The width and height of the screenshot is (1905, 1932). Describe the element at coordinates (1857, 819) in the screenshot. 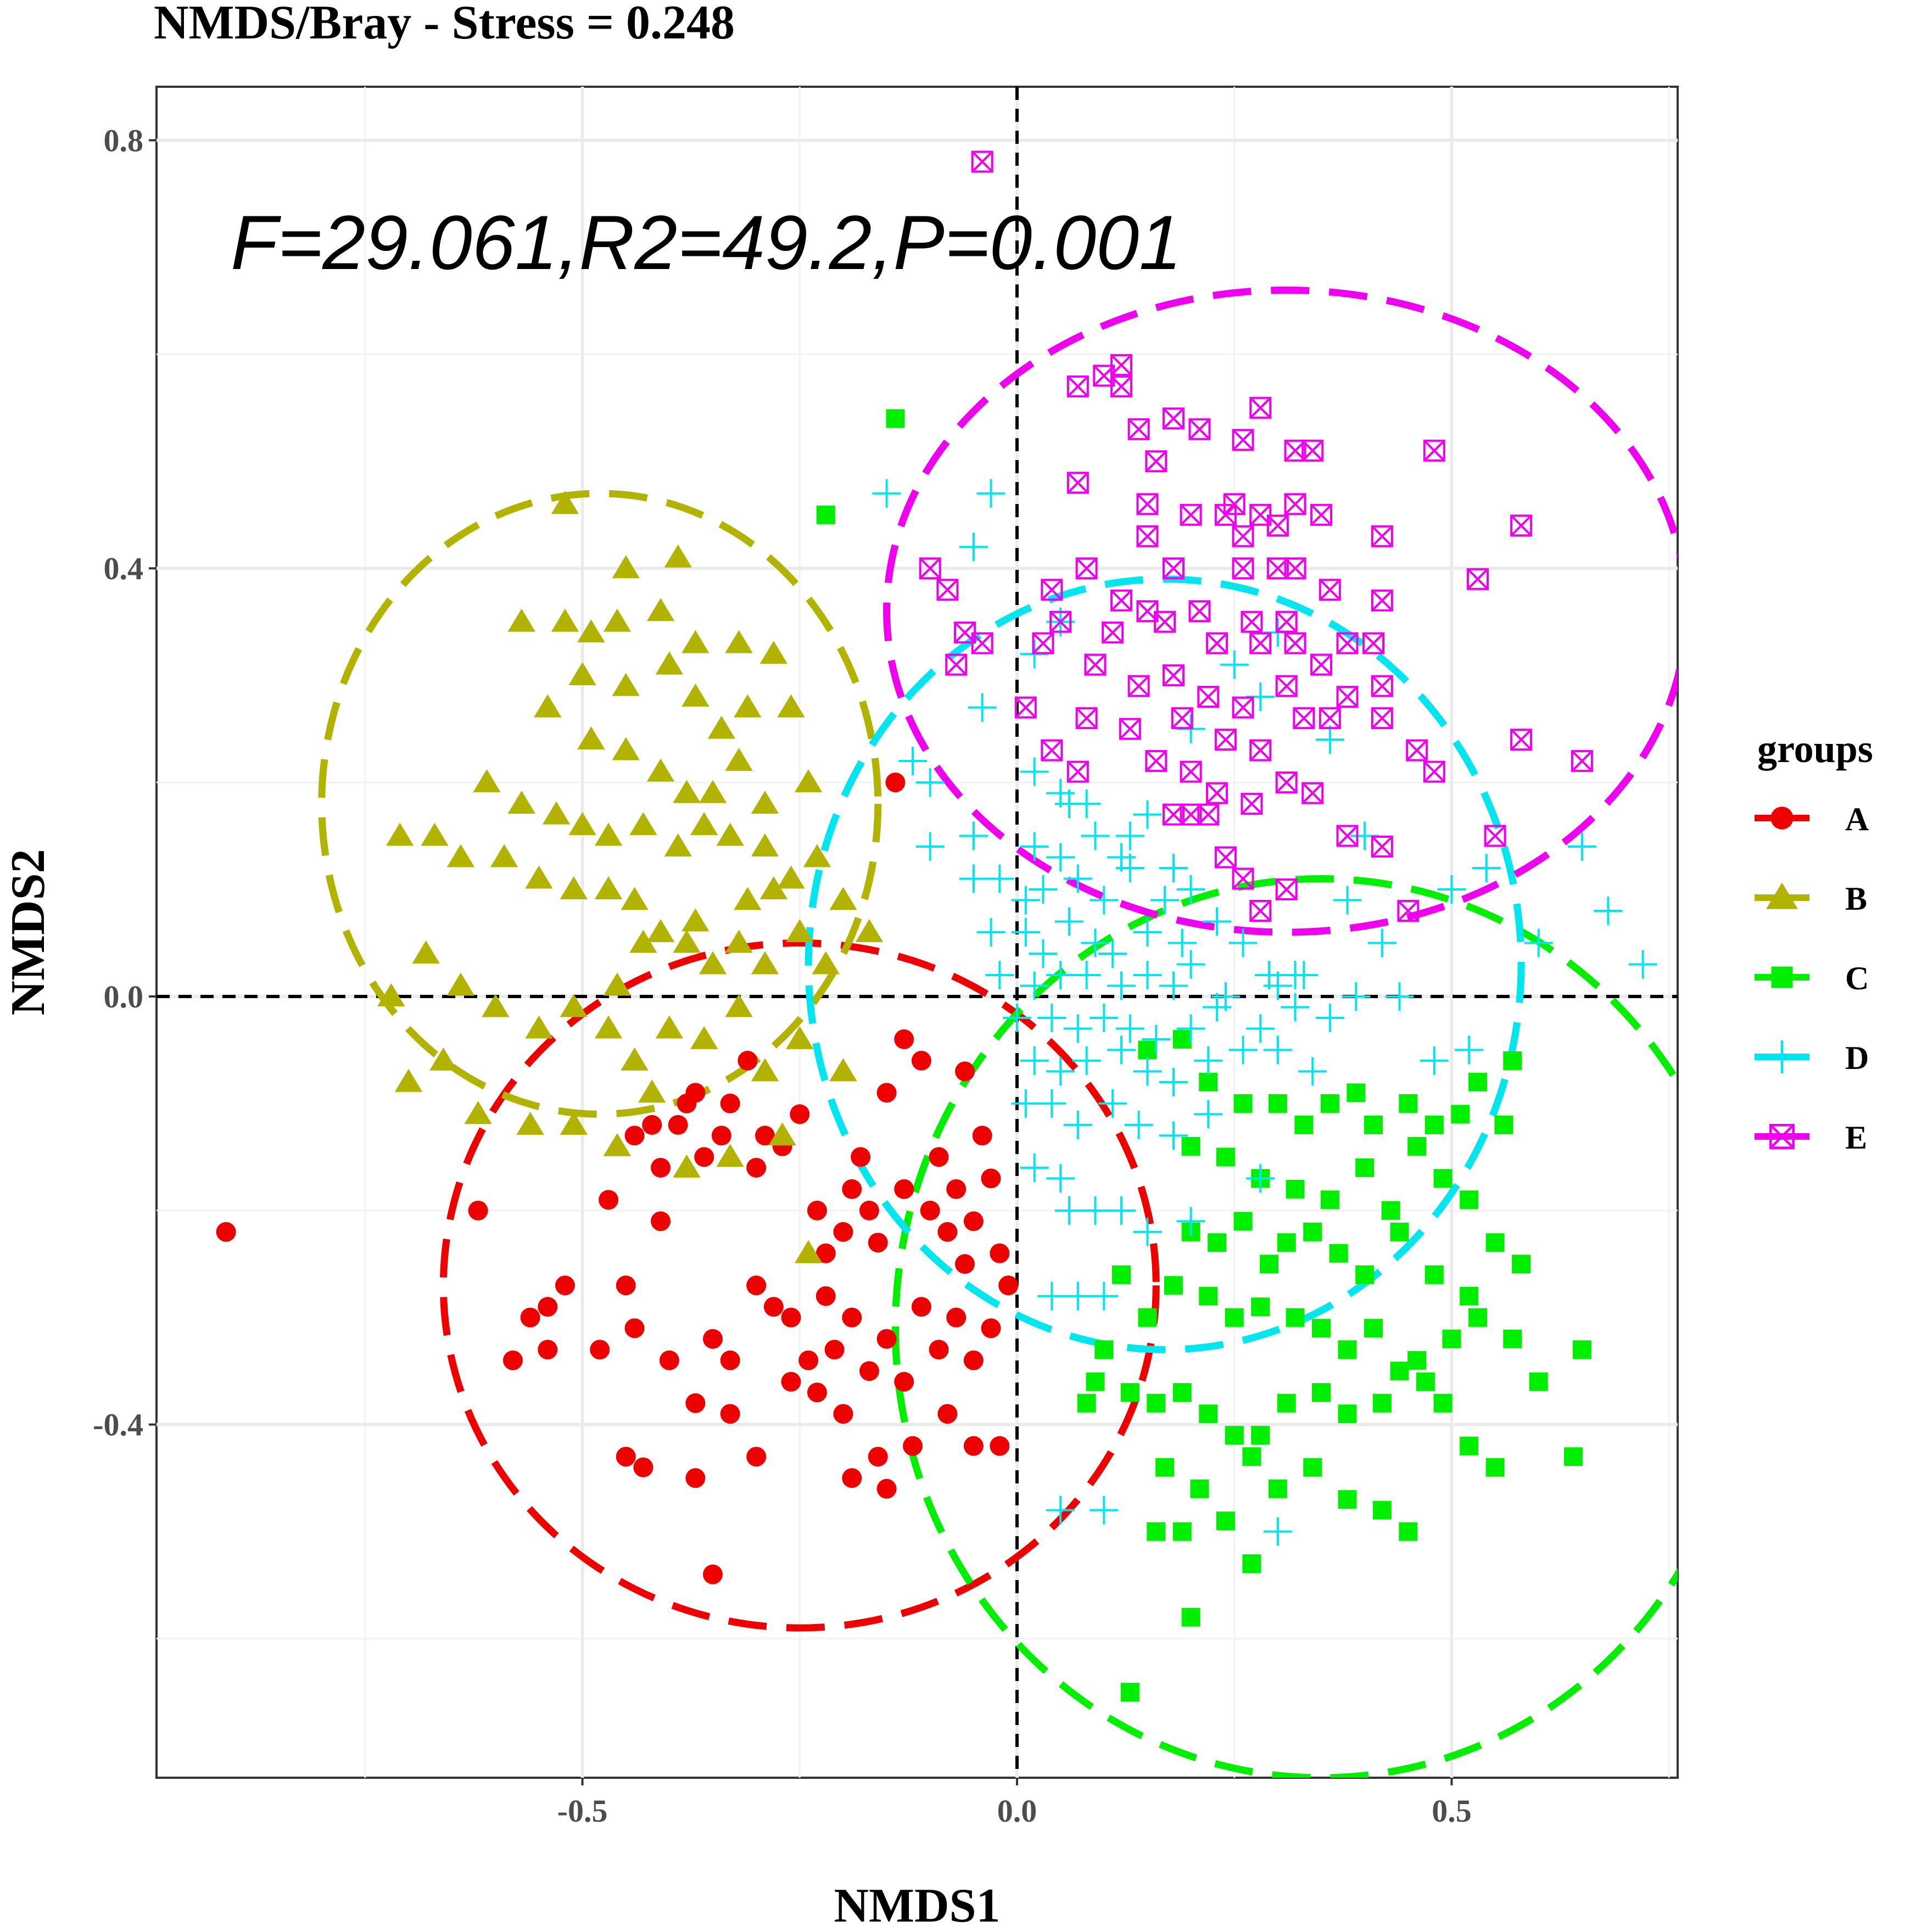

I see `legend-label: A` at that location.